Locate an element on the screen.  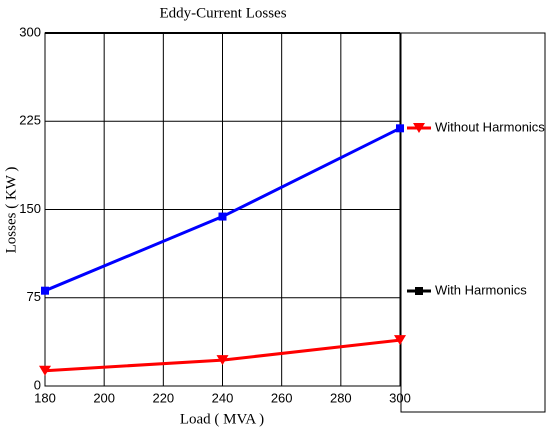
x-tick-label: 260 is located at coordinates (282, 397).